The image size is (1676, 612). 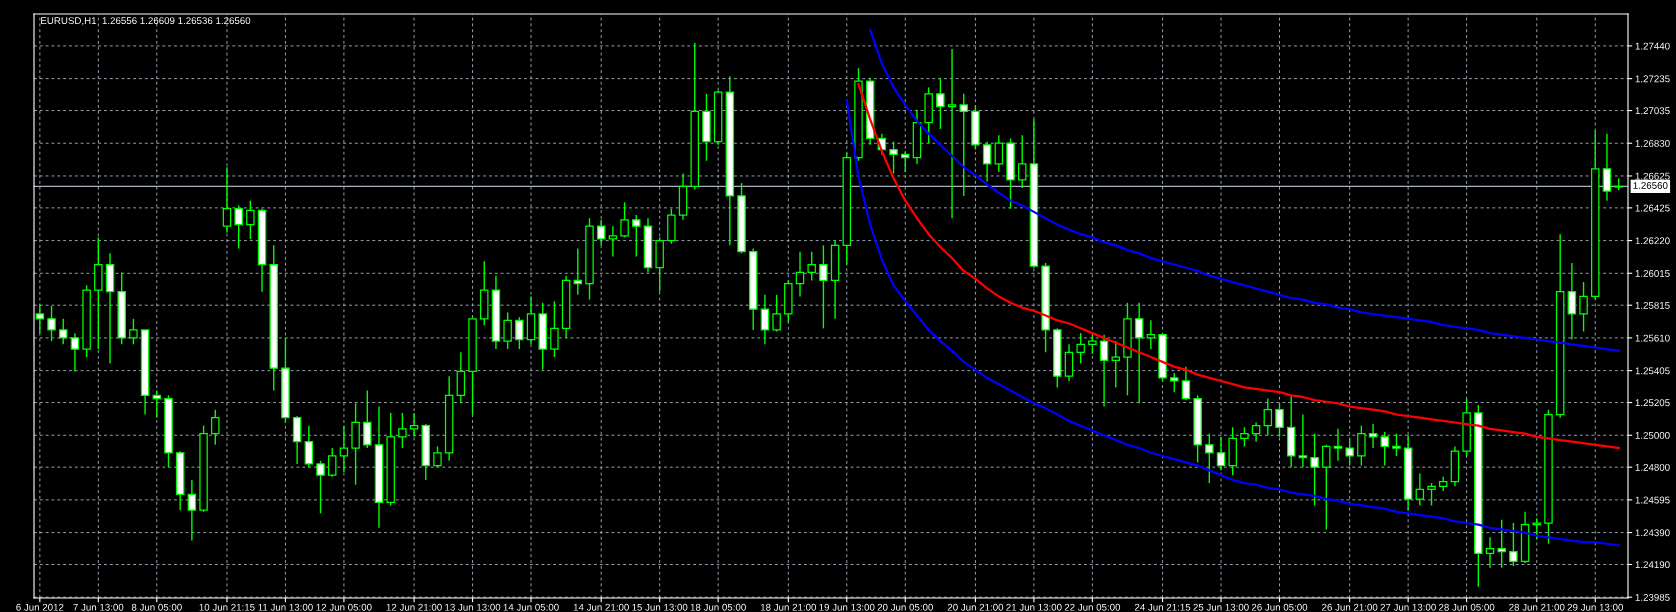 I want to click on ref-line-label: 1.26560, so click(x=1650, y=185).